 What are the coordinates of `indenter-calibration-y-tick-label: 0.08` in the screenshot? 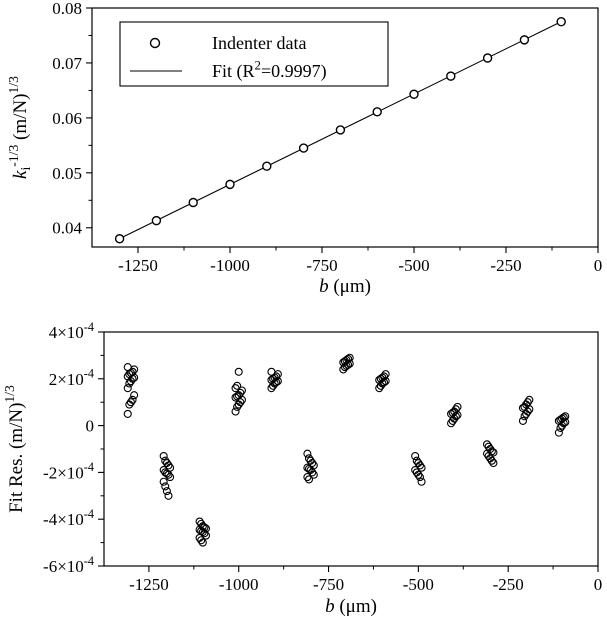 It's located at (67, 9).